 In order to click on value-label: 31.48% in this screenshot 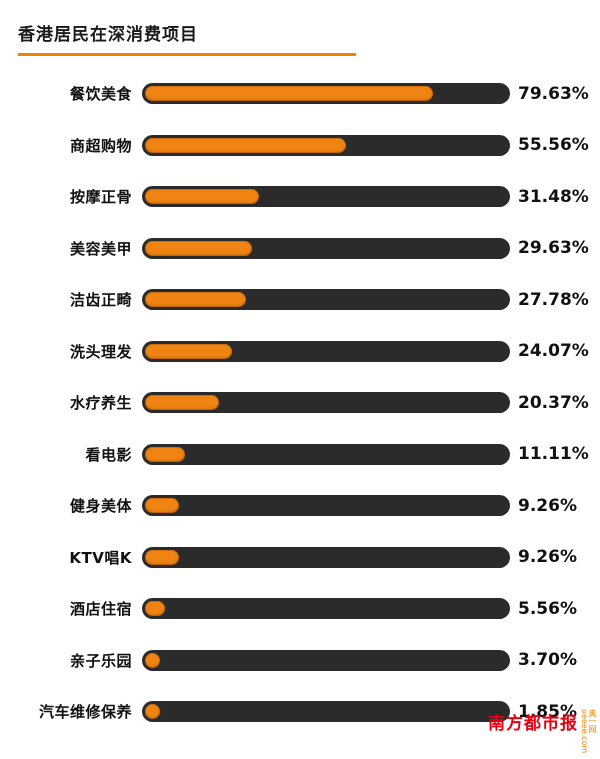, I will do `click(553, 196)`.